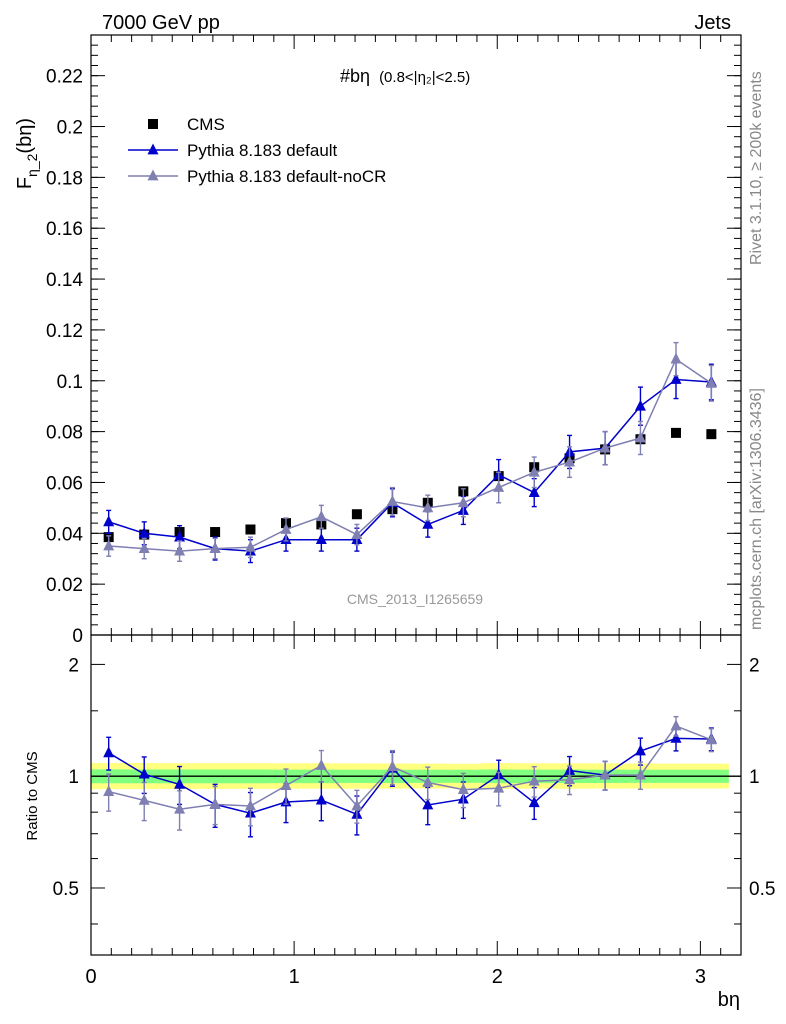  Describe the element at coordinates (73, 777) in the screenshot. I see `ratio-tick-label: 1` at that location.